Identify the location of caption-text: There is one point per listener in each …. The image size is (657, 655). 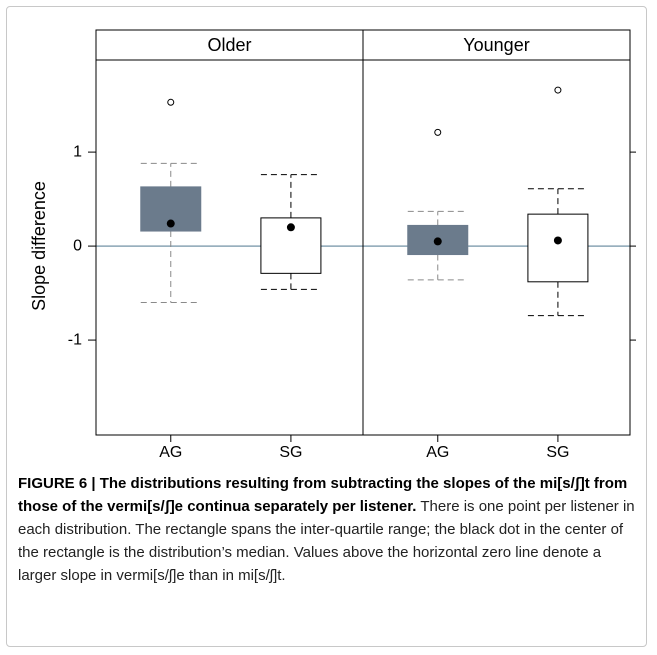
(326, 541).